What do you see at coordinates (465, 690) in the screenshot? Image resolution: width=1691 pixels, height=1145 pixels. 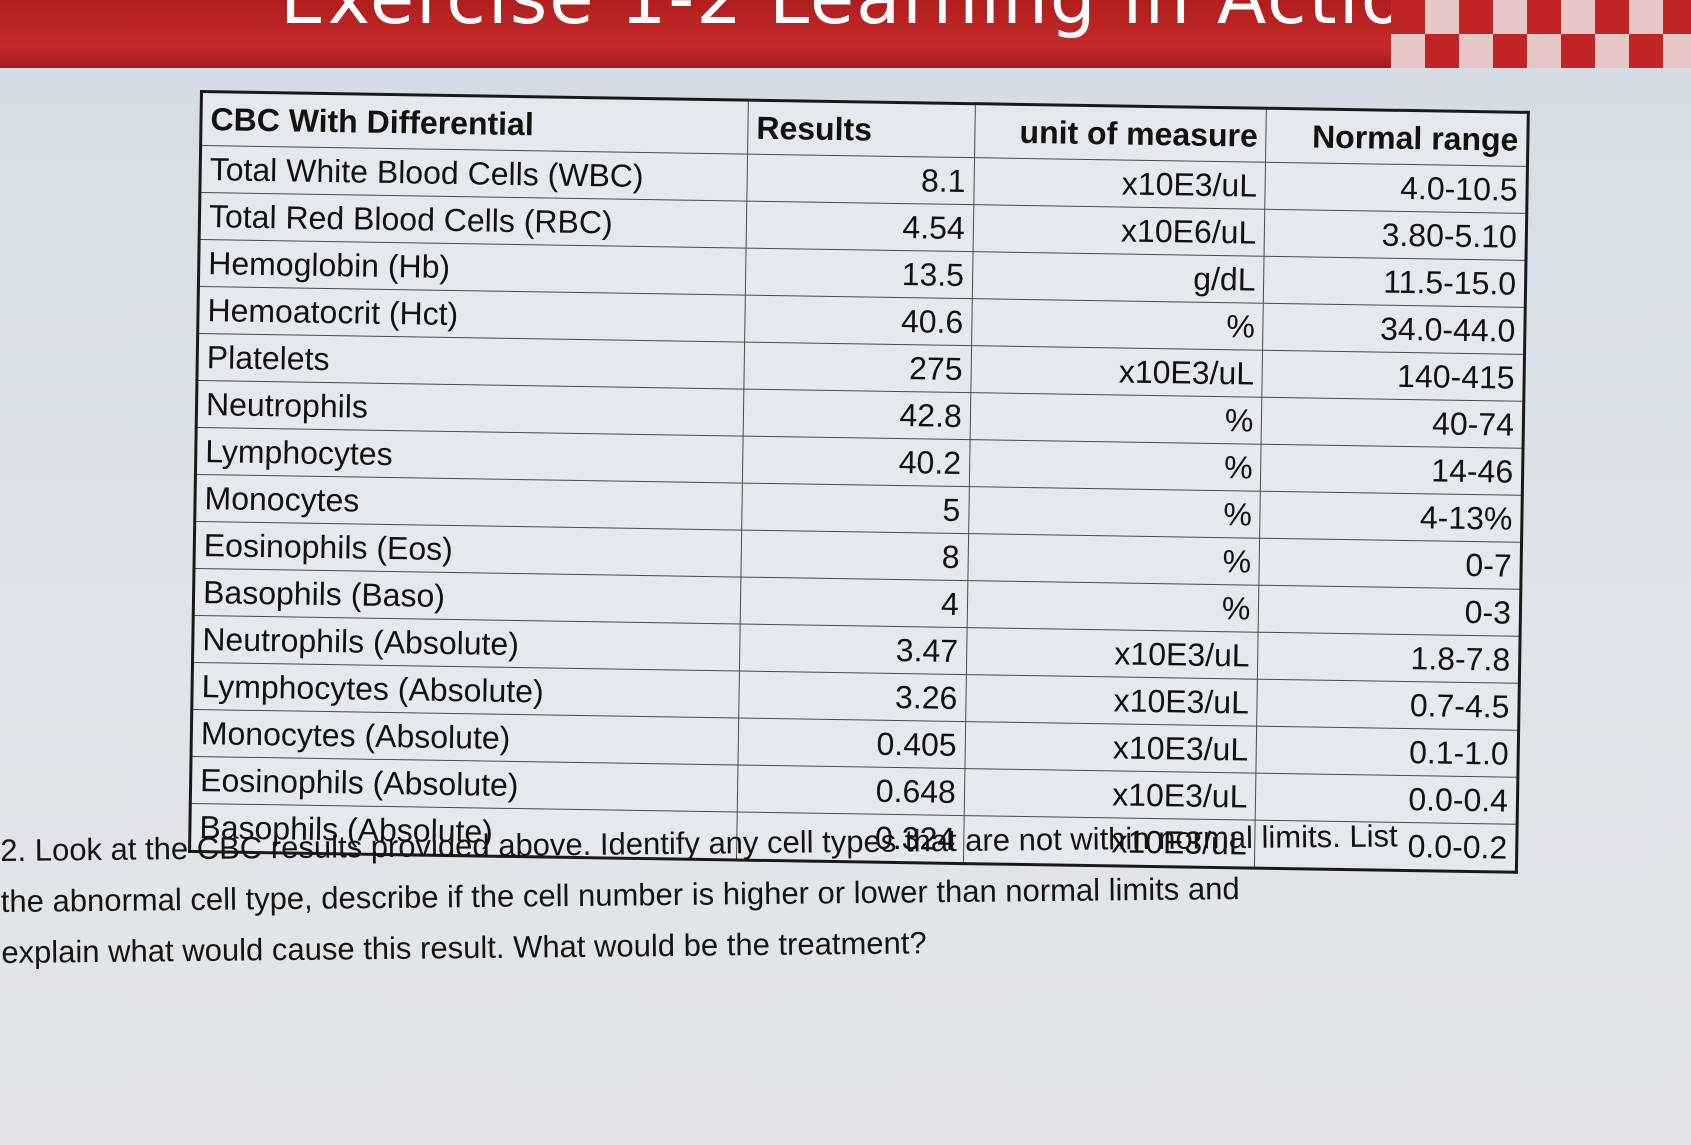 I see `row-test-name: Lymphocytes (Absolute)` at bounding box center [465, 690].